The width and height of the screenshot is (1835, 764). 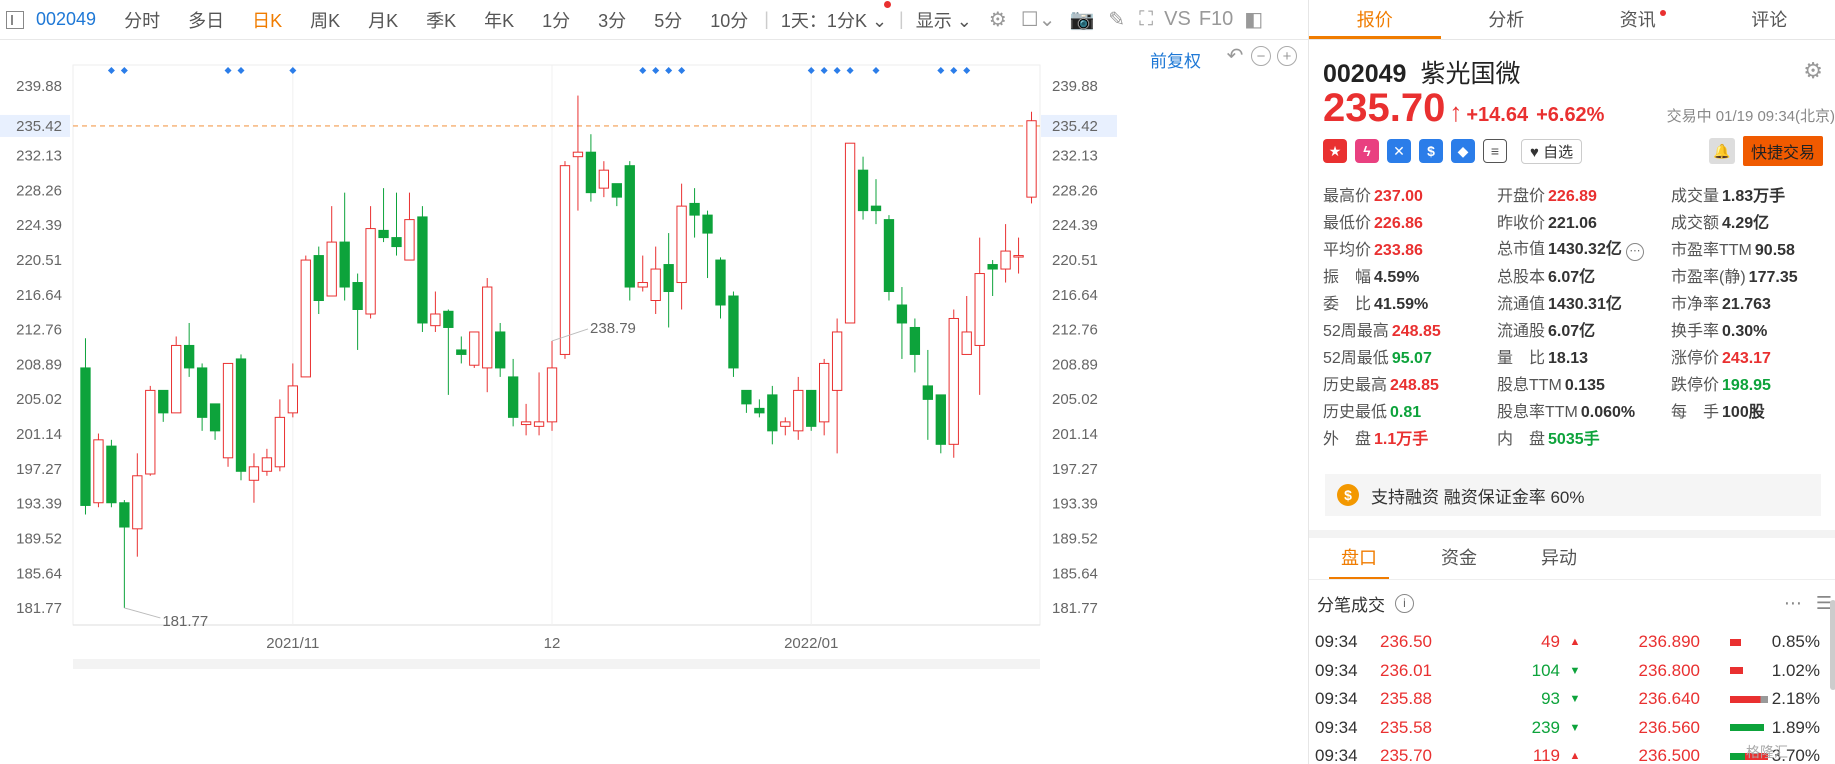 What do you see at coordinates (383, 20) in the screenshot?
I see `period-tab-4: 月K` at bounding box center [383, 20].